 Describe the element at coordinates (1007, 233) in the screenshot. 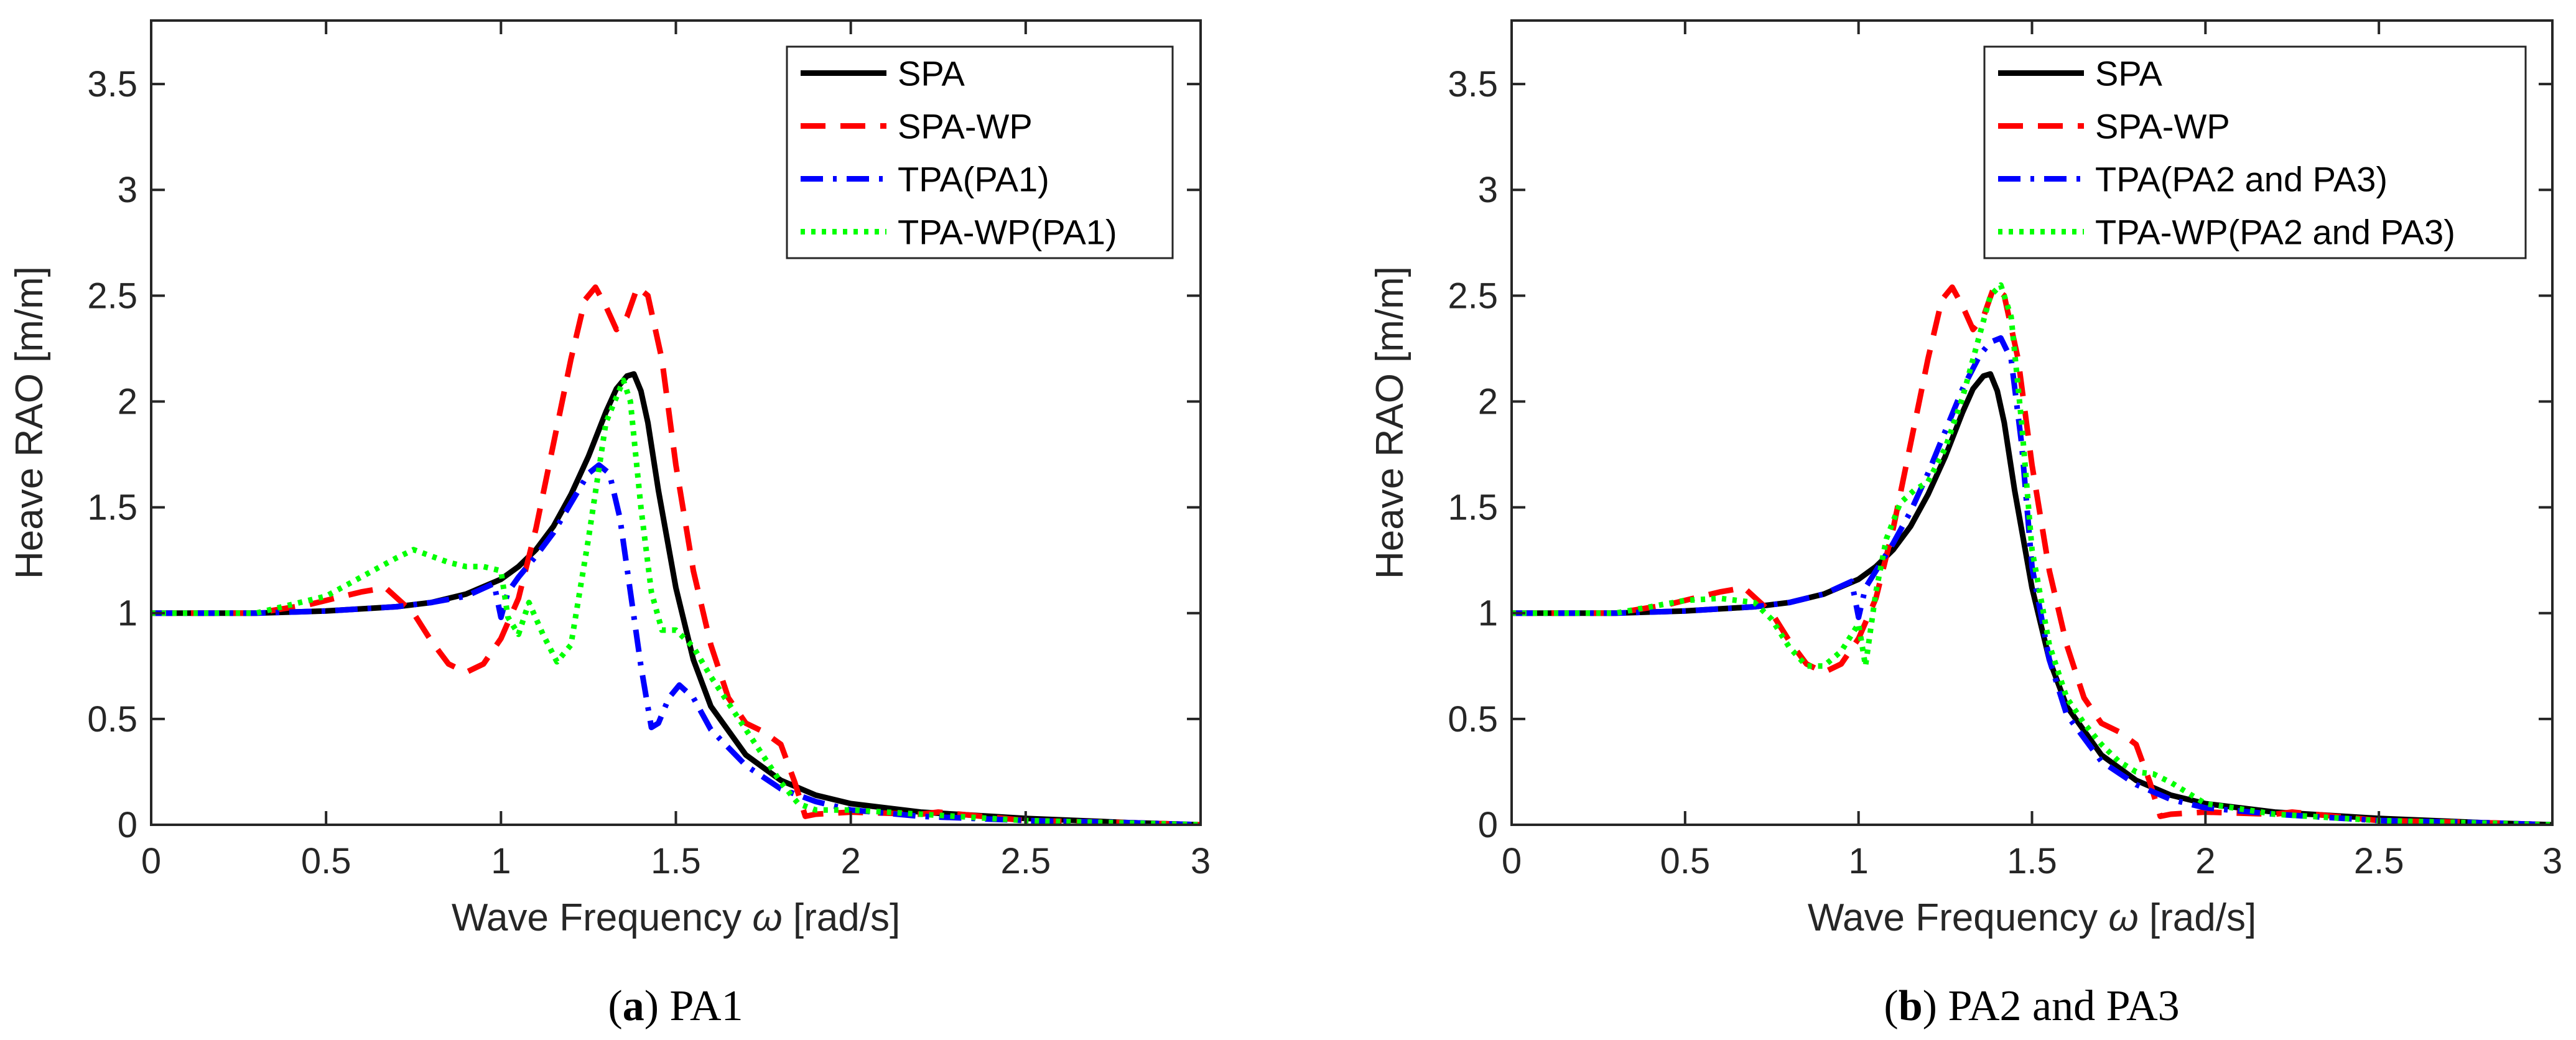

I see `legend-label: TPA-WP(PA1)` at that location.